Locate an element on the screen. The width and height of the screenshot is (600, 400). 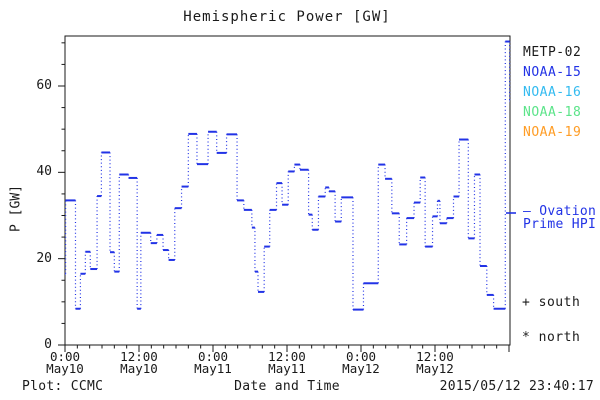
legend-item-noaa-18: NOAA-18 is located at coordinates (552, 112).